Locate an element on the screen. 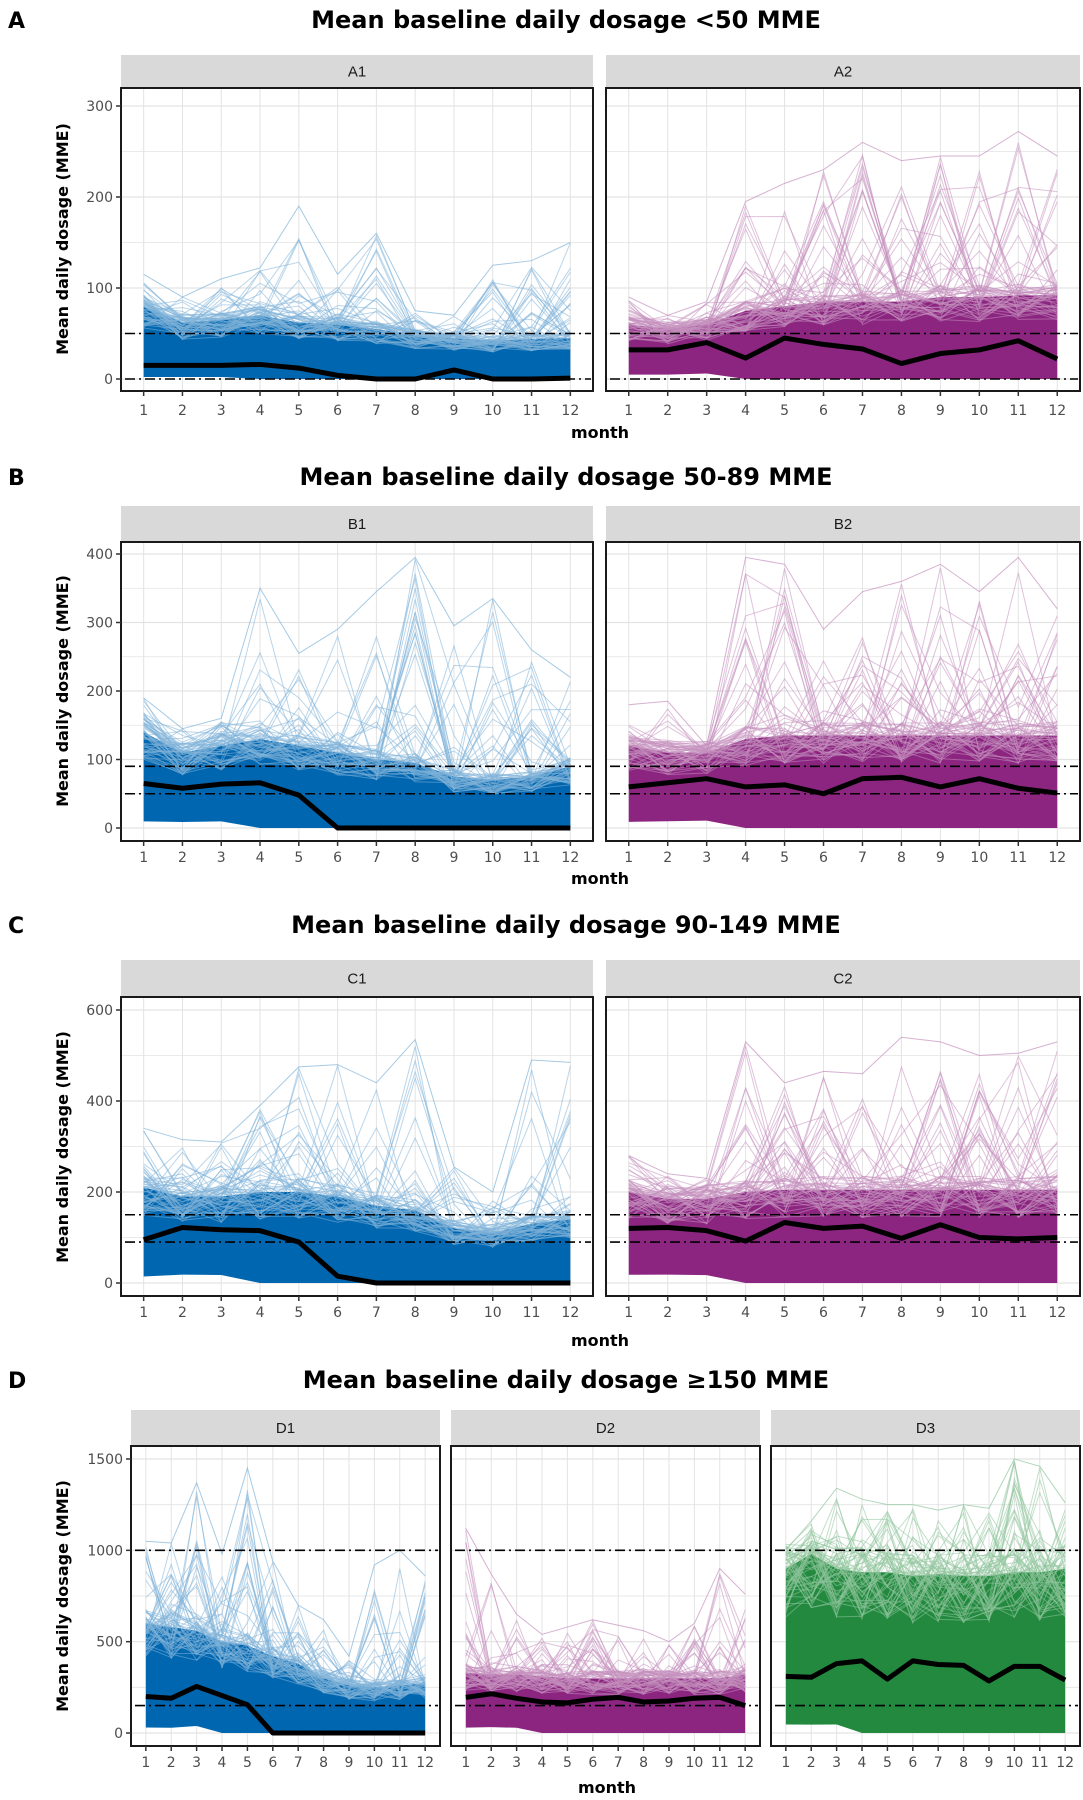 This screenshot has height=1800, width=1083. trajectory-band is located at coordinates (843, 337).